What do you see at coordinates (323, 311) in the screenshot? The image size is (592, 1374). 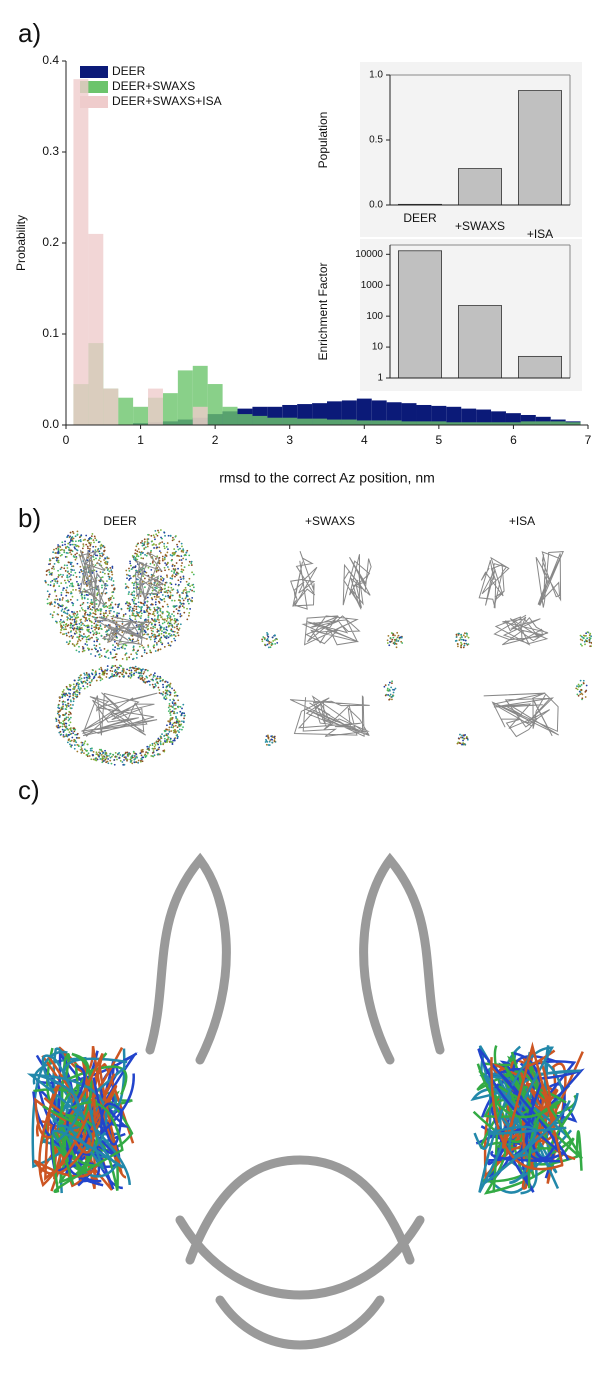 I see `y-axis-label: Enrichment Factor` at bounding box center [323, 311].